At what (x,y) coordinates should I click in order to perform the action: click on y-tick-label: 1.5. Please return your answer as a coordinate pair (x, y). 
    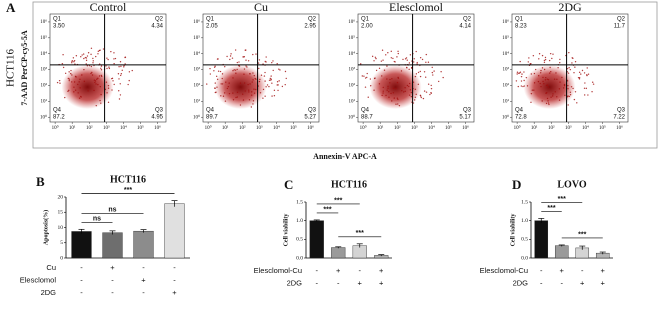
    Looking at the image, I should click on (299, 202).